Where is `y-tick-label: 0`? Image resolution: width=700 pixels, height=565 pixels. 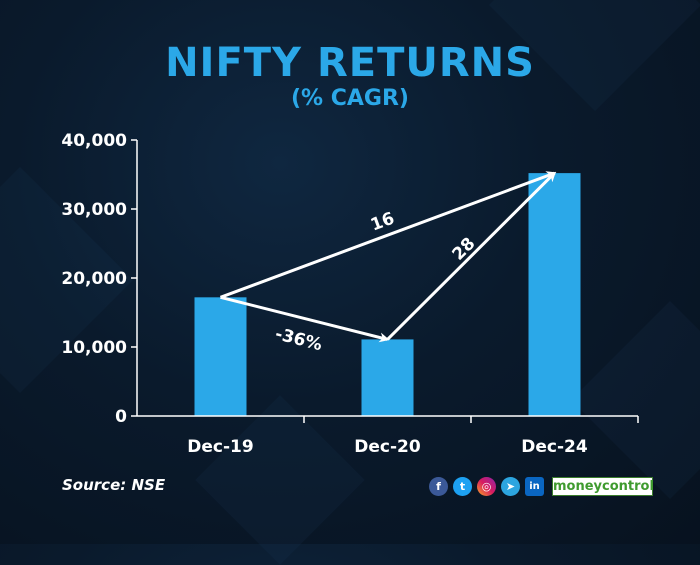 y-tick-label: 0 is located at coordinates (121, 417).